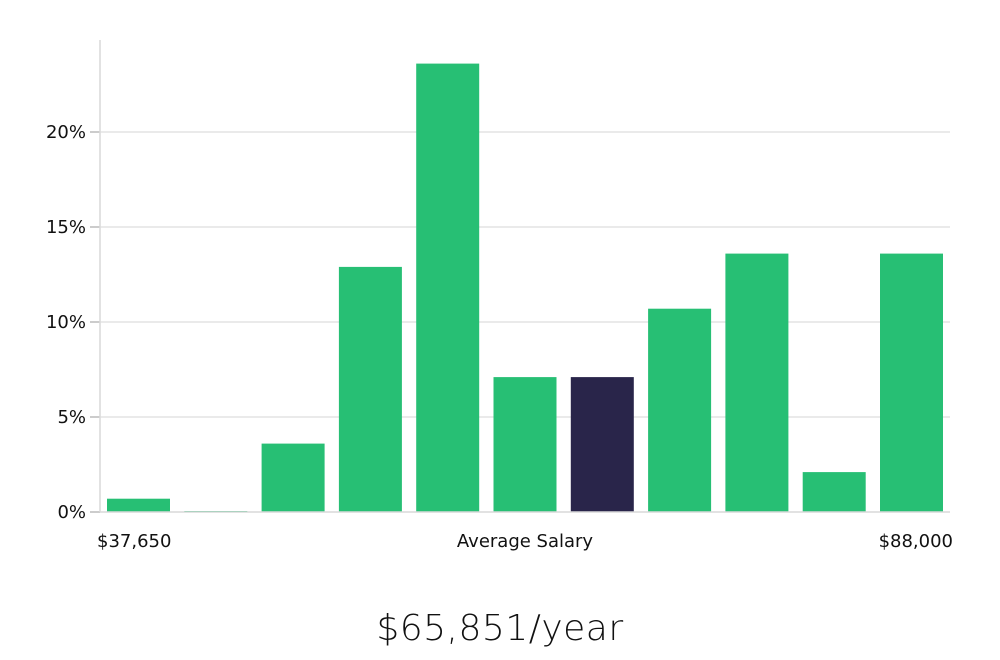  Describe the element at coordinates (602, 444) in the screenshot. I see `bar-highlight` at that location.